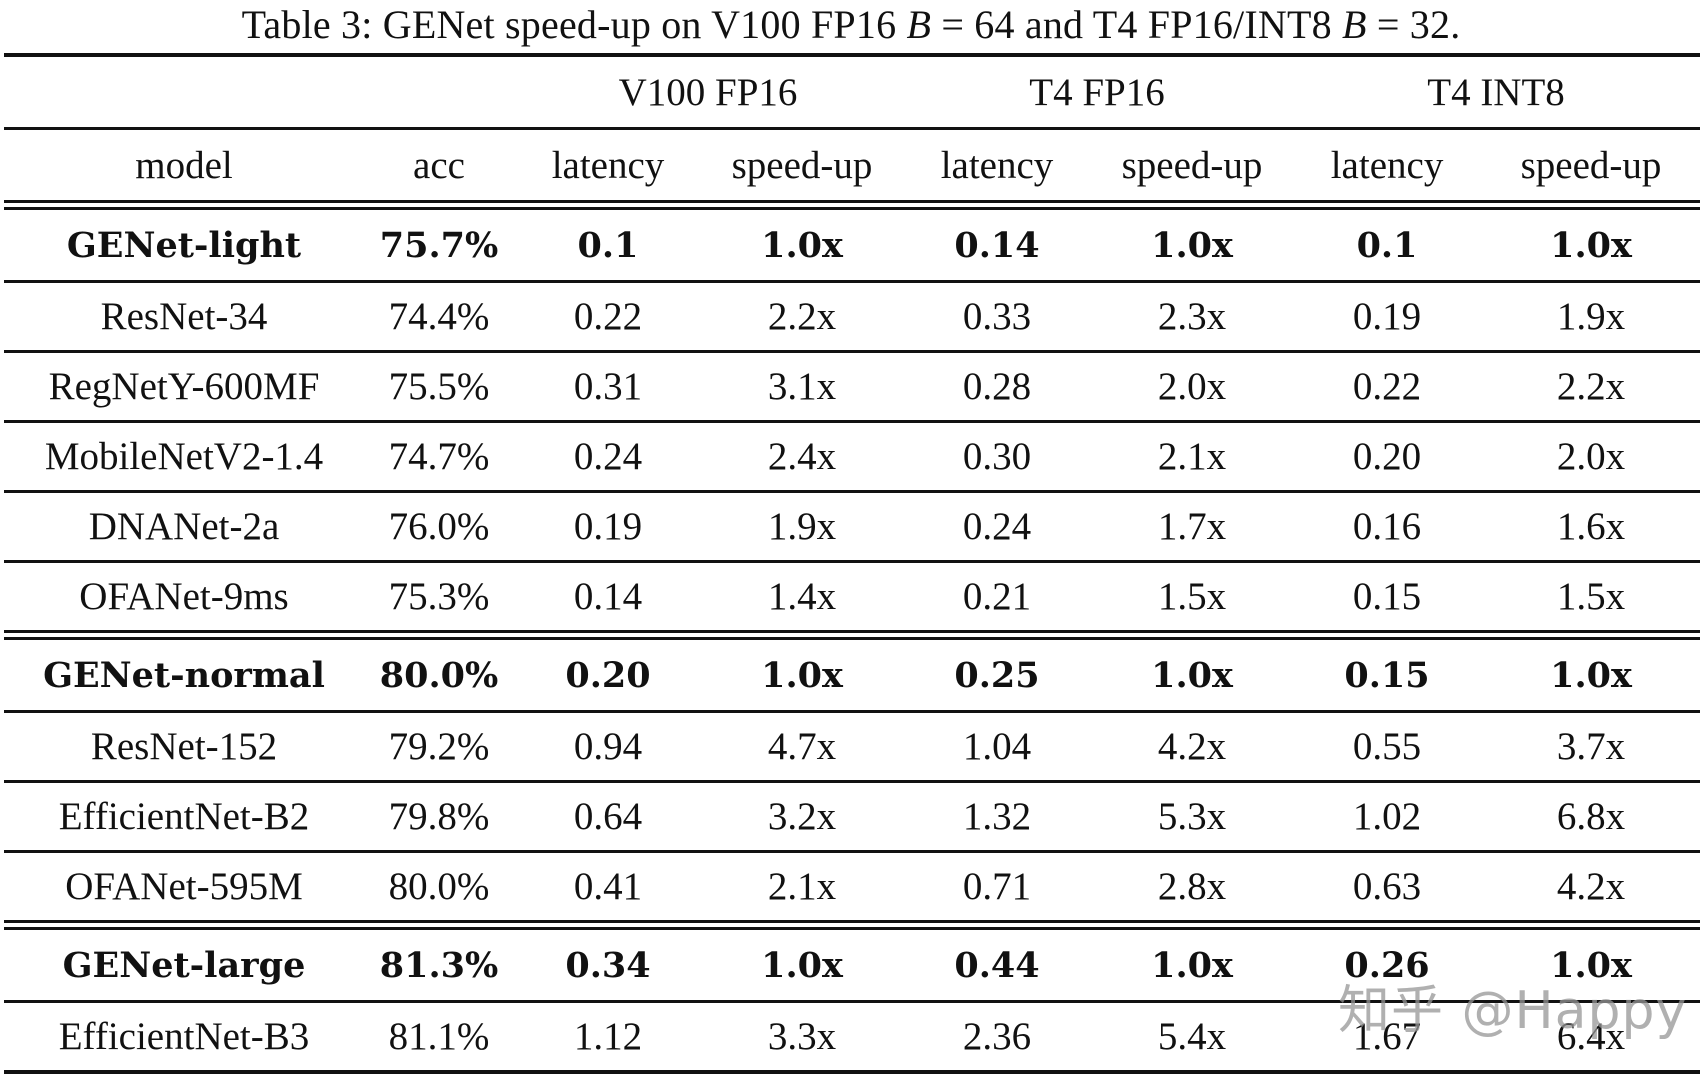 The height and width of the screenshot is (1080, 1702). Describe the element at coordinates (608, 241) in the screenshot. I see `cell-v100-latency: 0.1` at that location.